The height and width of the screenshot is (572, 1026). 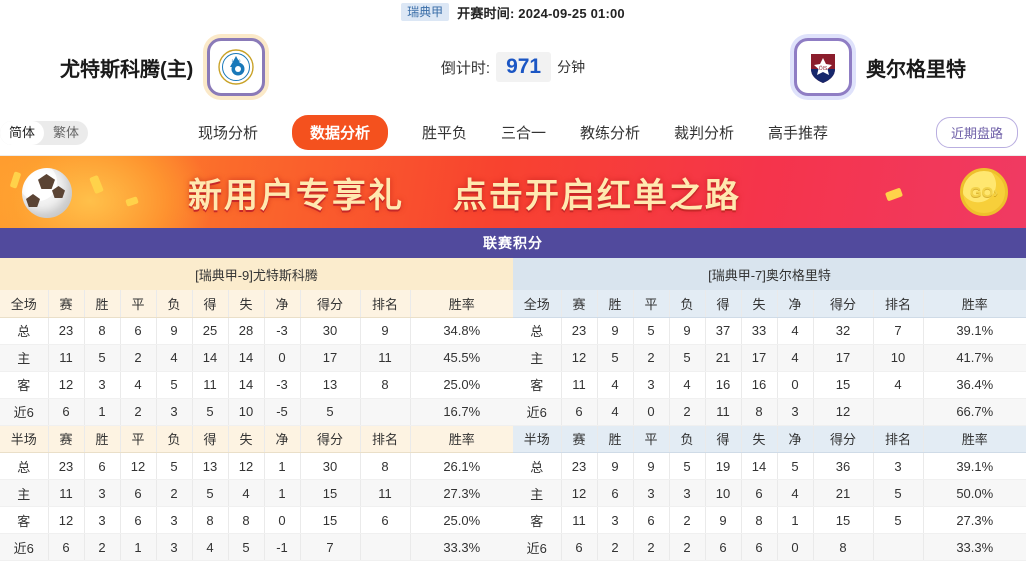 What do you see at coordinates (461, 304) in the screenshot?
I see `column-header: 胜率` at bounding box center [461, 304].